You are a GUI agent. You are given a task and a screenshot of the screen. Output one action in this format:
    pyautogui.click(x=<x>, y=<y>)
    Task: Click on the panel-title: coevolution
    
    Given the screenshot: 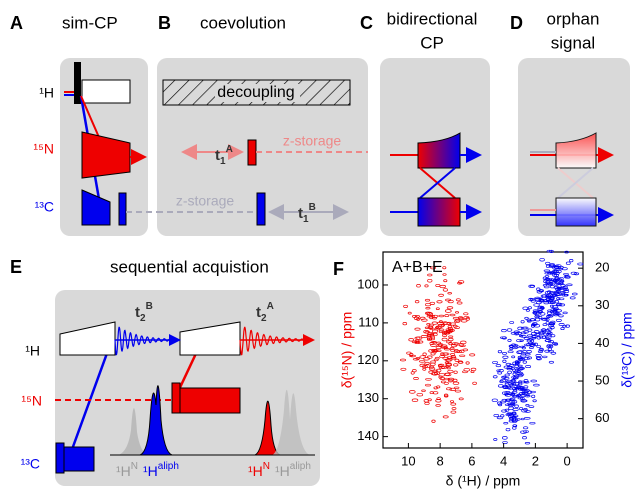 What is the action you would take?
    pyautogui.click(x=243, y=22)
    